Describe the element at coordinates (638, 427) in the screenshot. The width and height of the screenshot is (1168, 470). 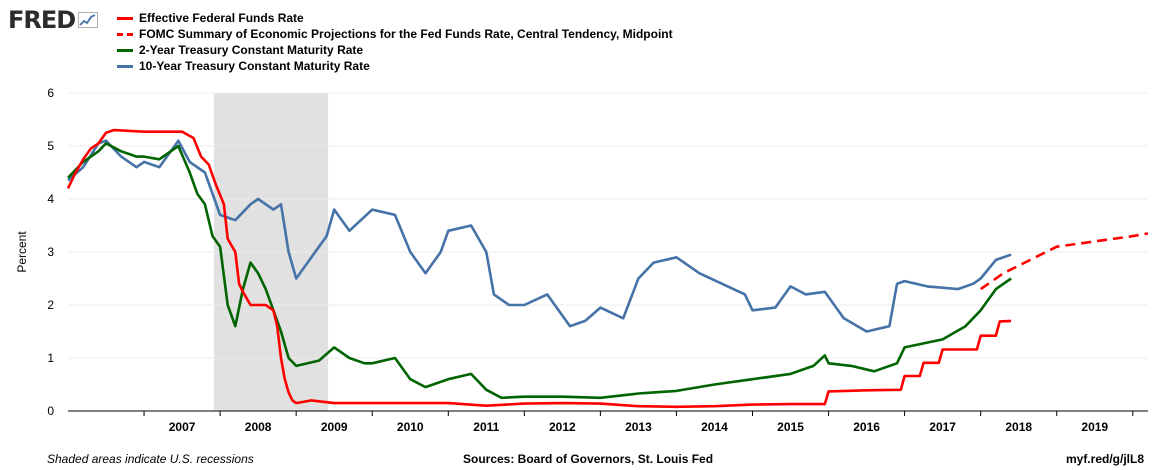
I see `x-tick-label: 2013` at that location.